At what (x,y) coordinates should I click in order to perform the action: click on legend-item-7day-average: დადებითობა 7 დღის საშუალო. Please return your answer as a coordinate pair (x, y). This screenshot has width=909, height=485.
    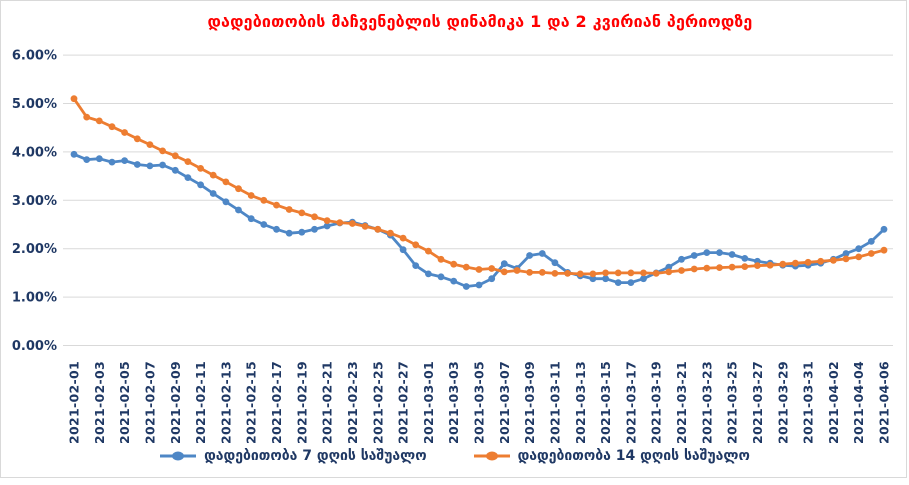
    Looking at the image, I should click on (293, 456).